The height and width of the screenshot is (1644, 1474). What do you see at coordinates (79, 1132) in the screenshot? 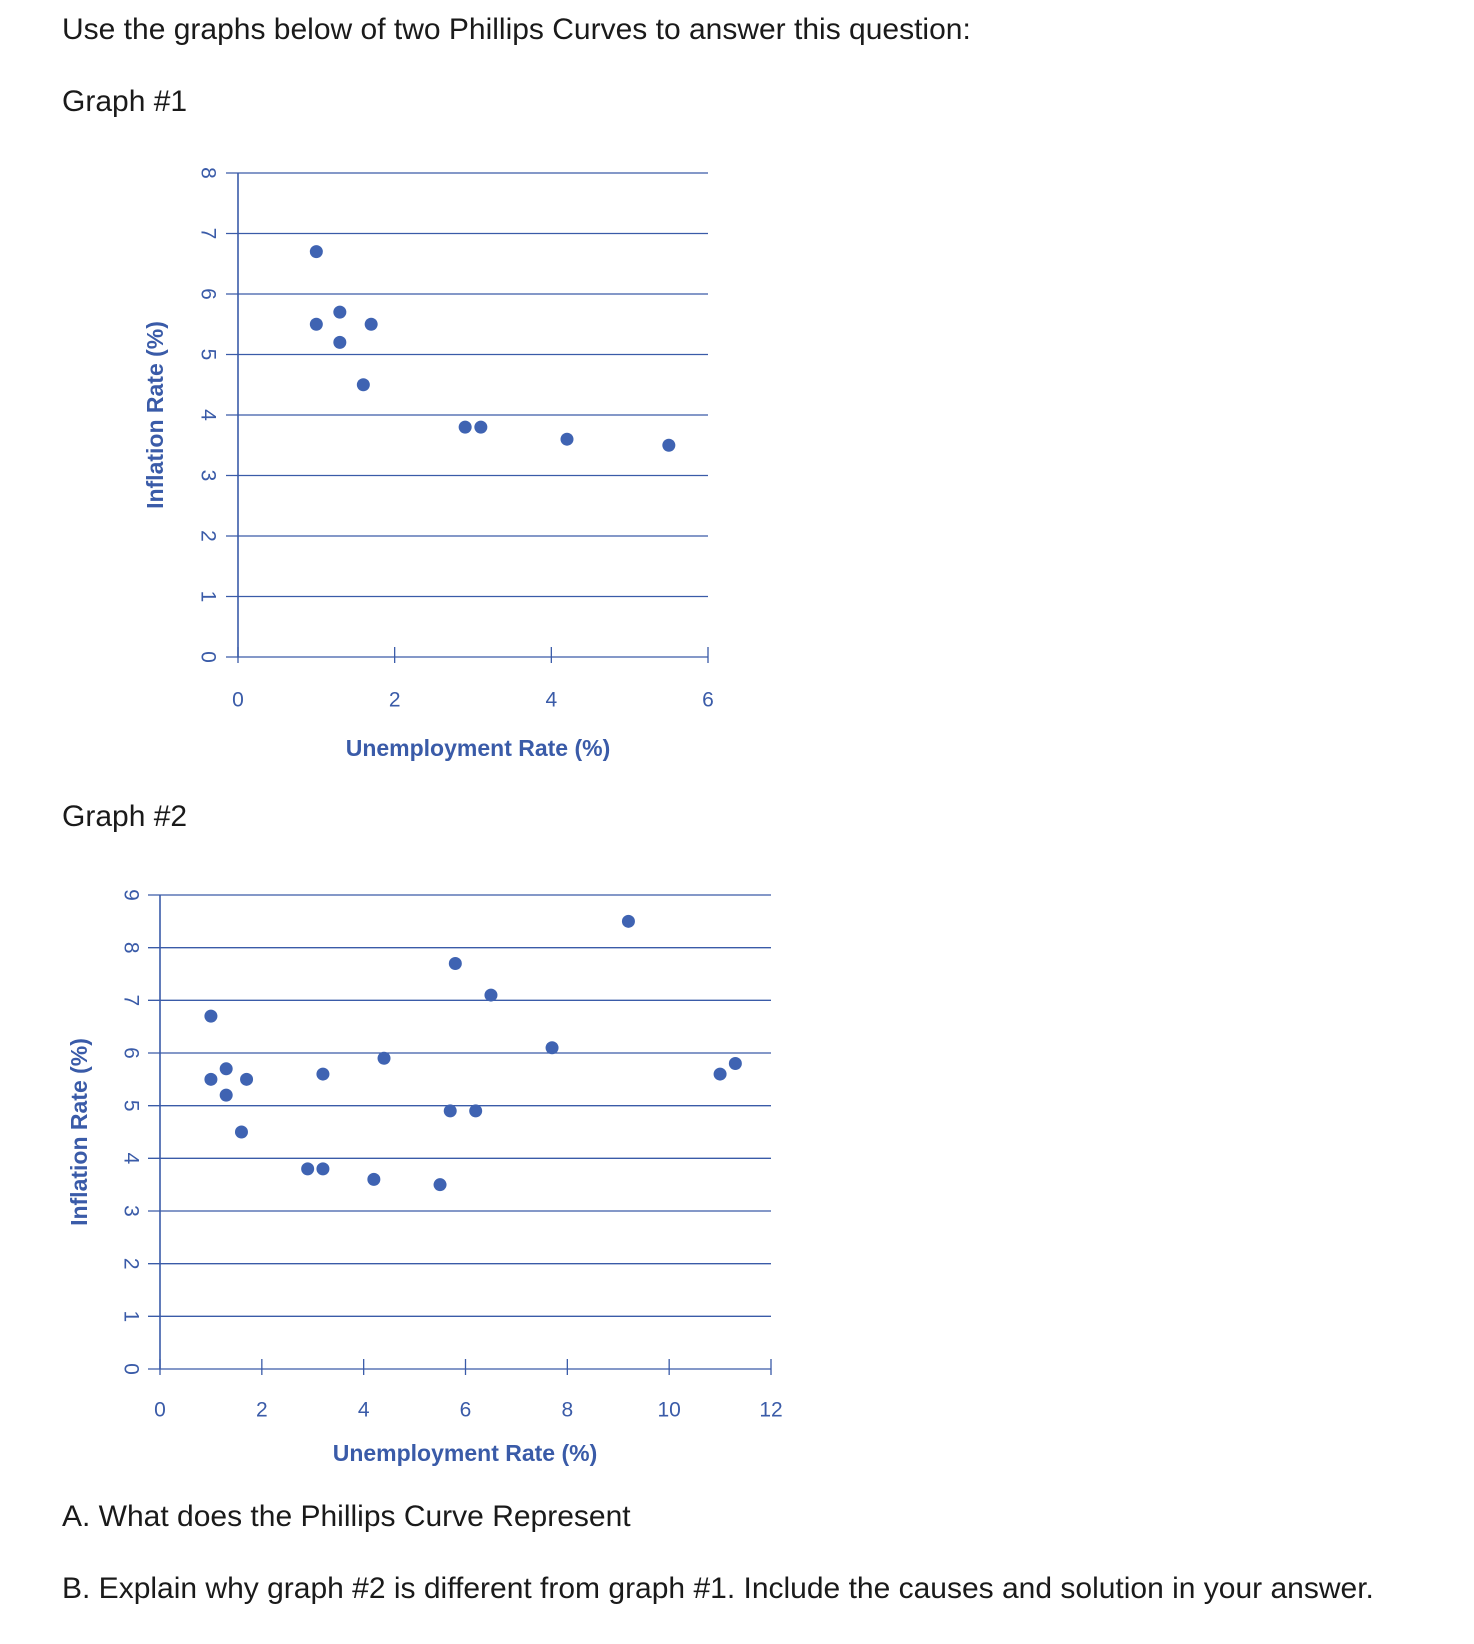
I see `chart2-y-axis-title: Inflation Rate (%)` at bounding box center [79, 1132].